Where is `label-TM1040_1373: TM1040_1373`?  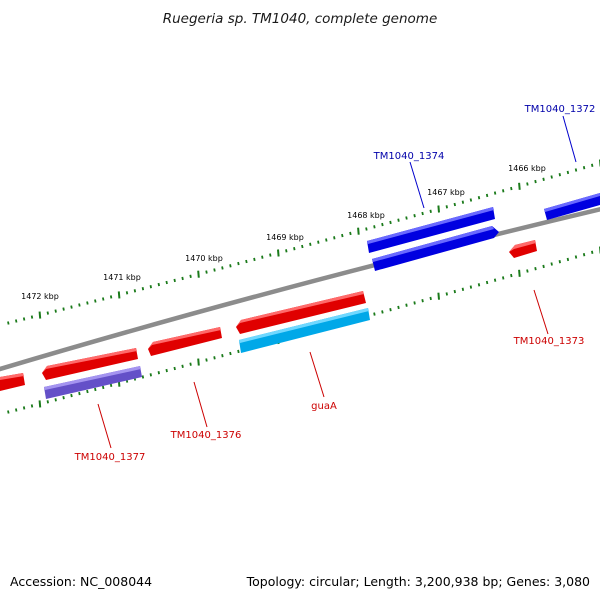 label-TM1040_1373: TM1040_1373 is located at coordinates (549, 341).